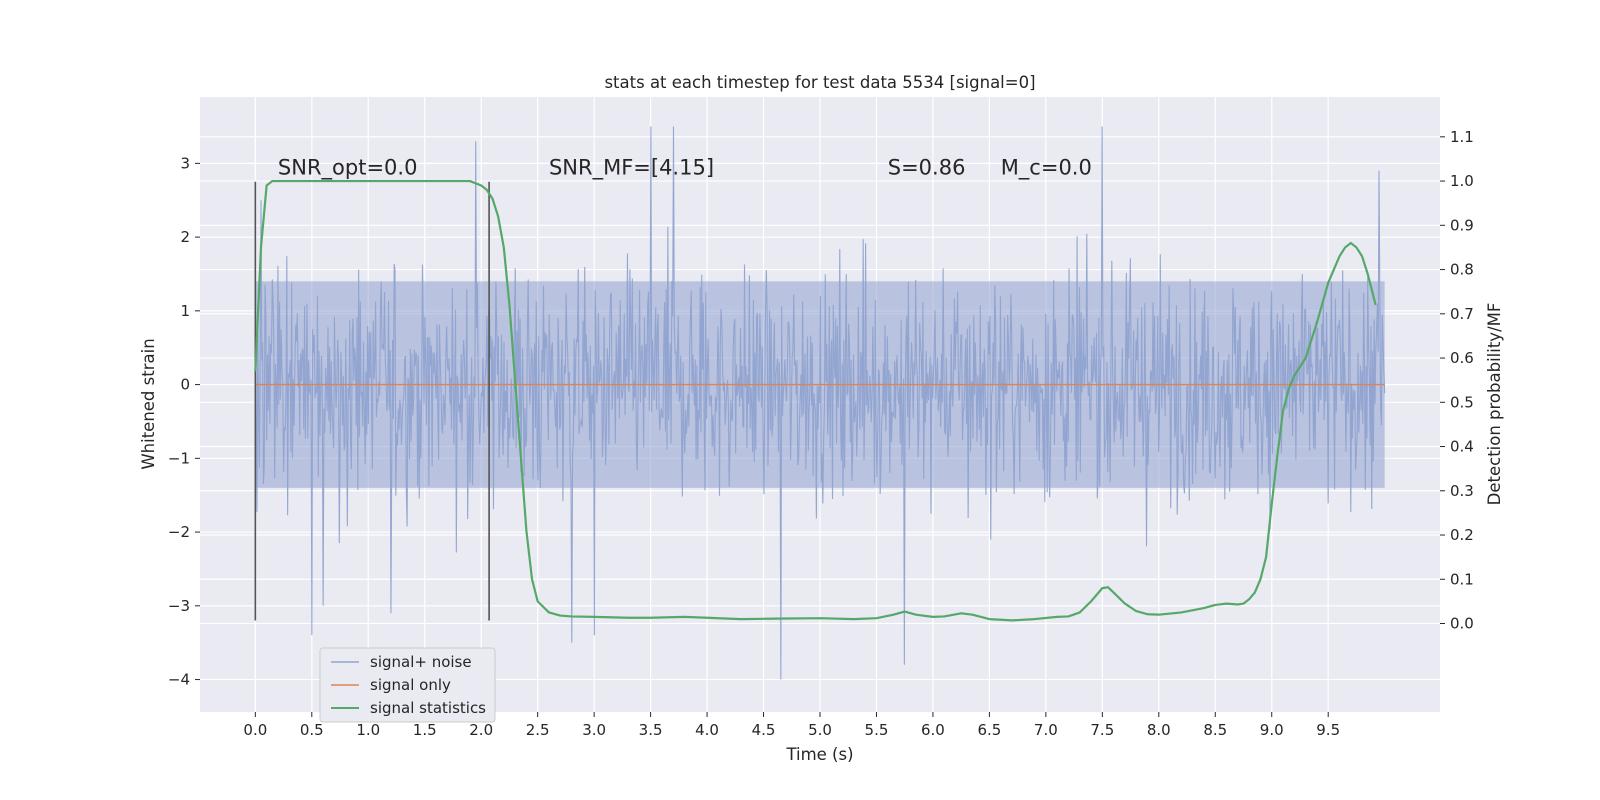  I want to click on y-right-tick-label-3: 0.3, so click(1462, 491).